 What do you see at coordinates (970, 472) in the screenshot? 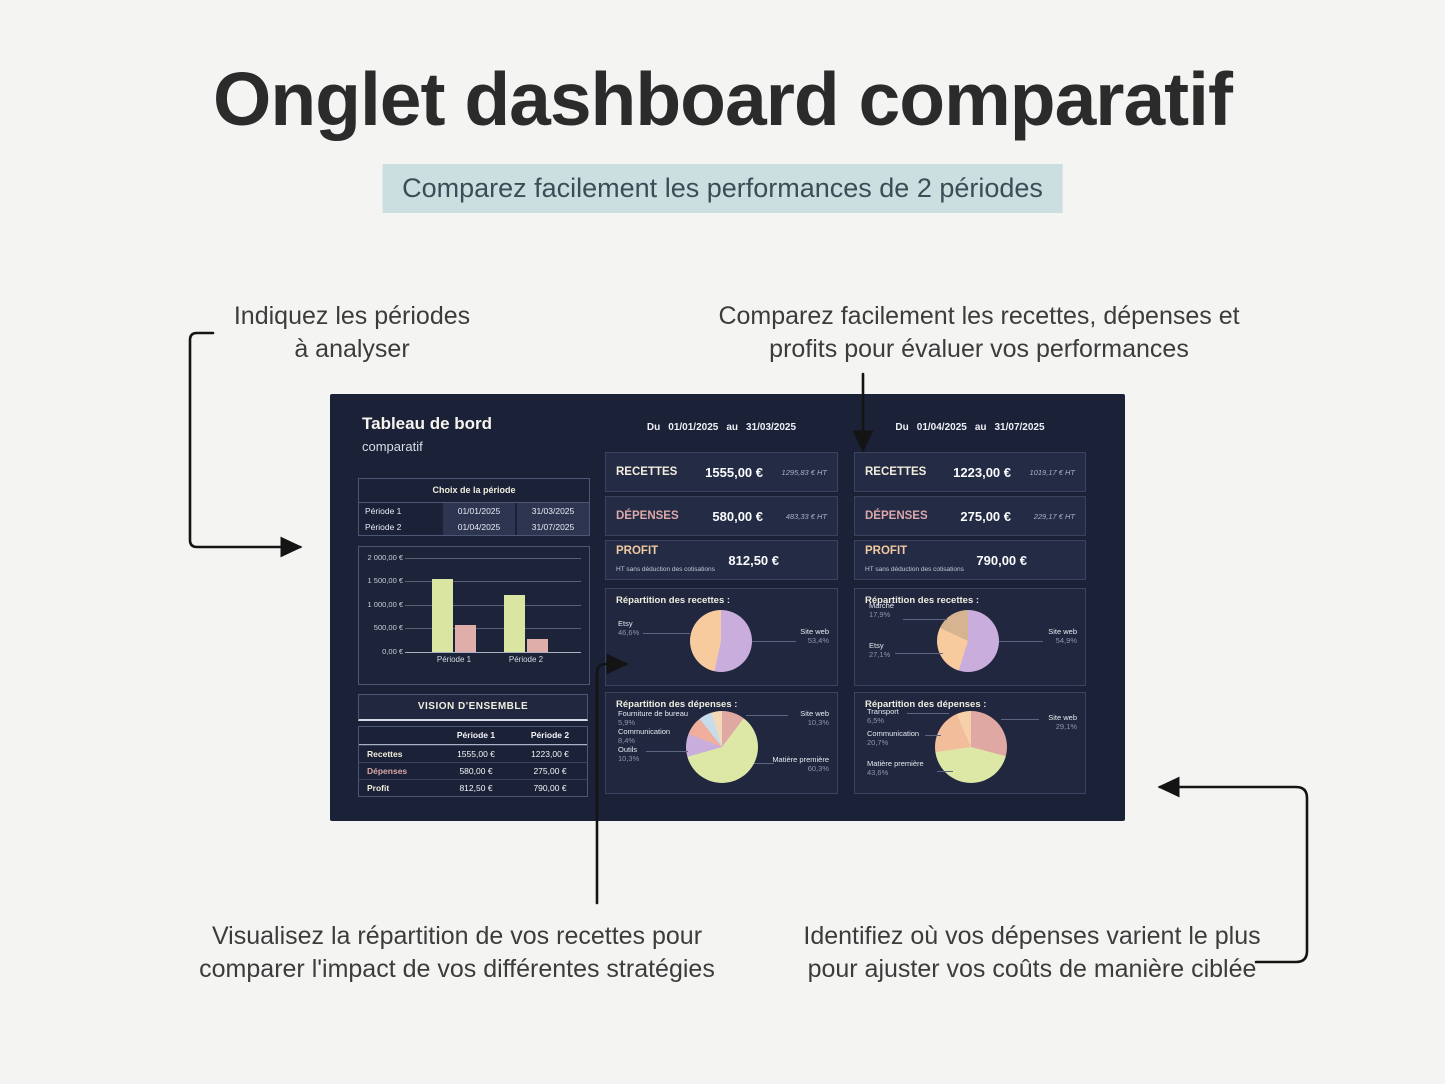
I see `recettes-card-p2: RECETTES 1223,00 € 1019,17 € HT` at bounding box center [970, 472].